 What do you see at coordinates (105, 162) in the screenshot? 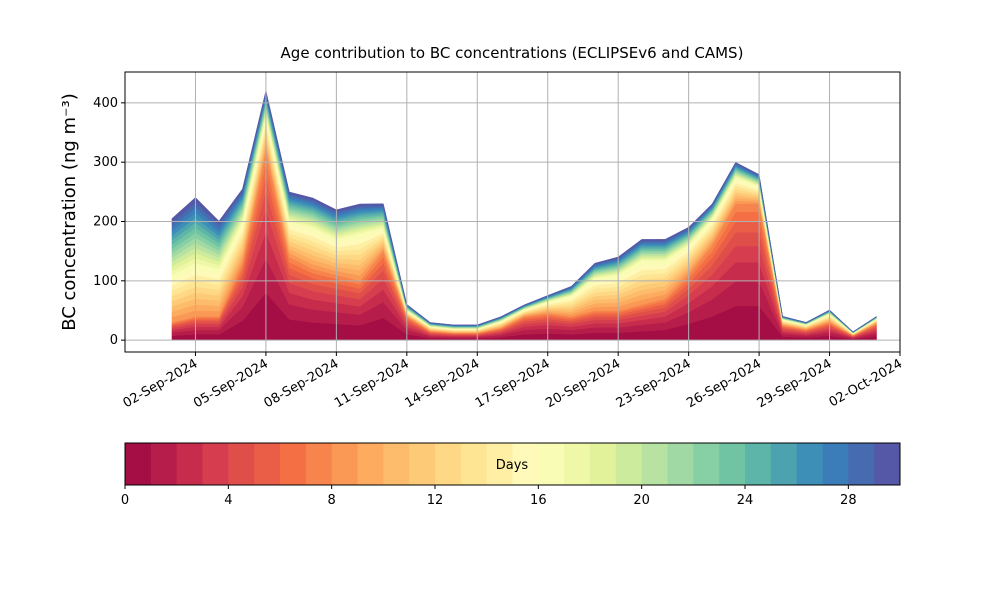
I see `y-tick-label: 300` at bounding box center [105, 162].